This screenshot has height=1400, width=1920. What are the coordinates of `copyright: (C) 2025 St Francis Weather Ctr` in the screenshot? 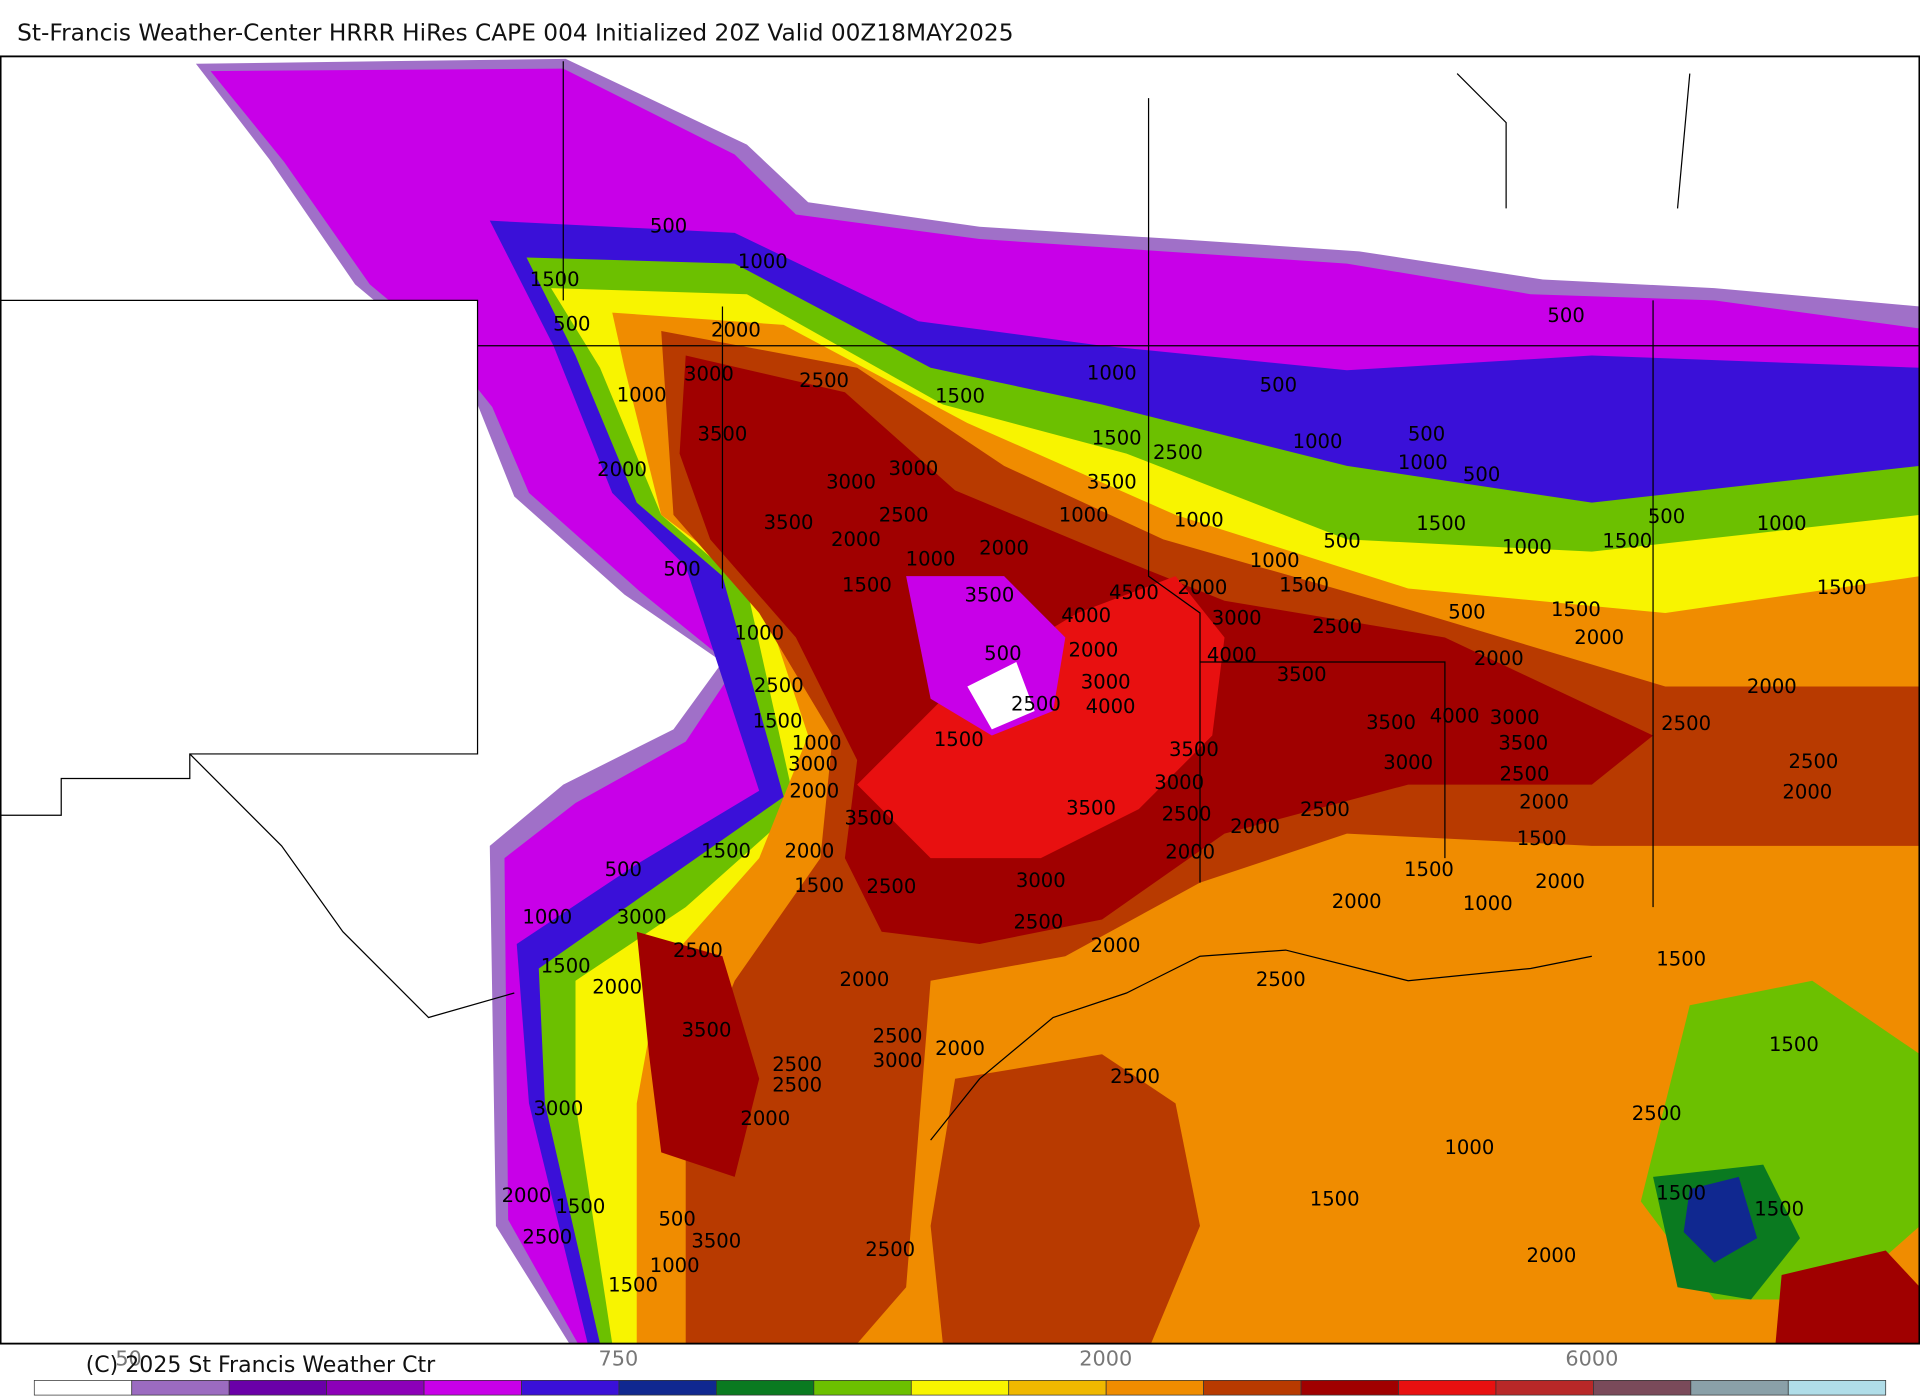 It's located at (261, 1365).